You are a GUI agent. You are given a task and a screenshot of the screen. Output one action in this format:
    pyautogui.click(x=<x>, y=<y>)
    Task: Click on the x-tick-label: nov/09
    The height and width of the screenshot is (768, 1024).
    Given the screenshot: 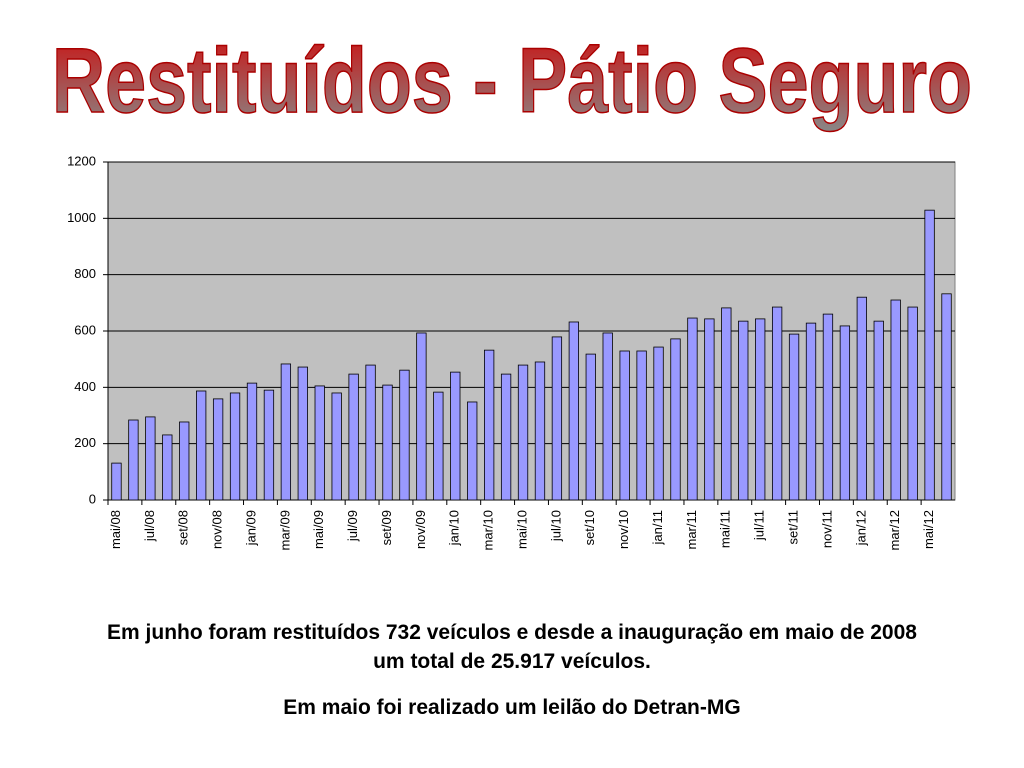 What is the action you would take?
    pyautogui.click(x=420, y=529)
    